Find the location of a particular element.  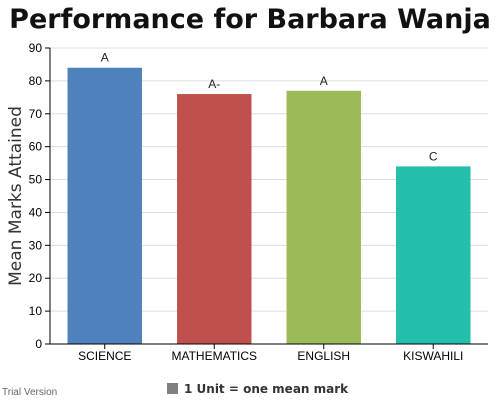

legend: 1 Unit = one mean mark is located at coordinates (258, 389).